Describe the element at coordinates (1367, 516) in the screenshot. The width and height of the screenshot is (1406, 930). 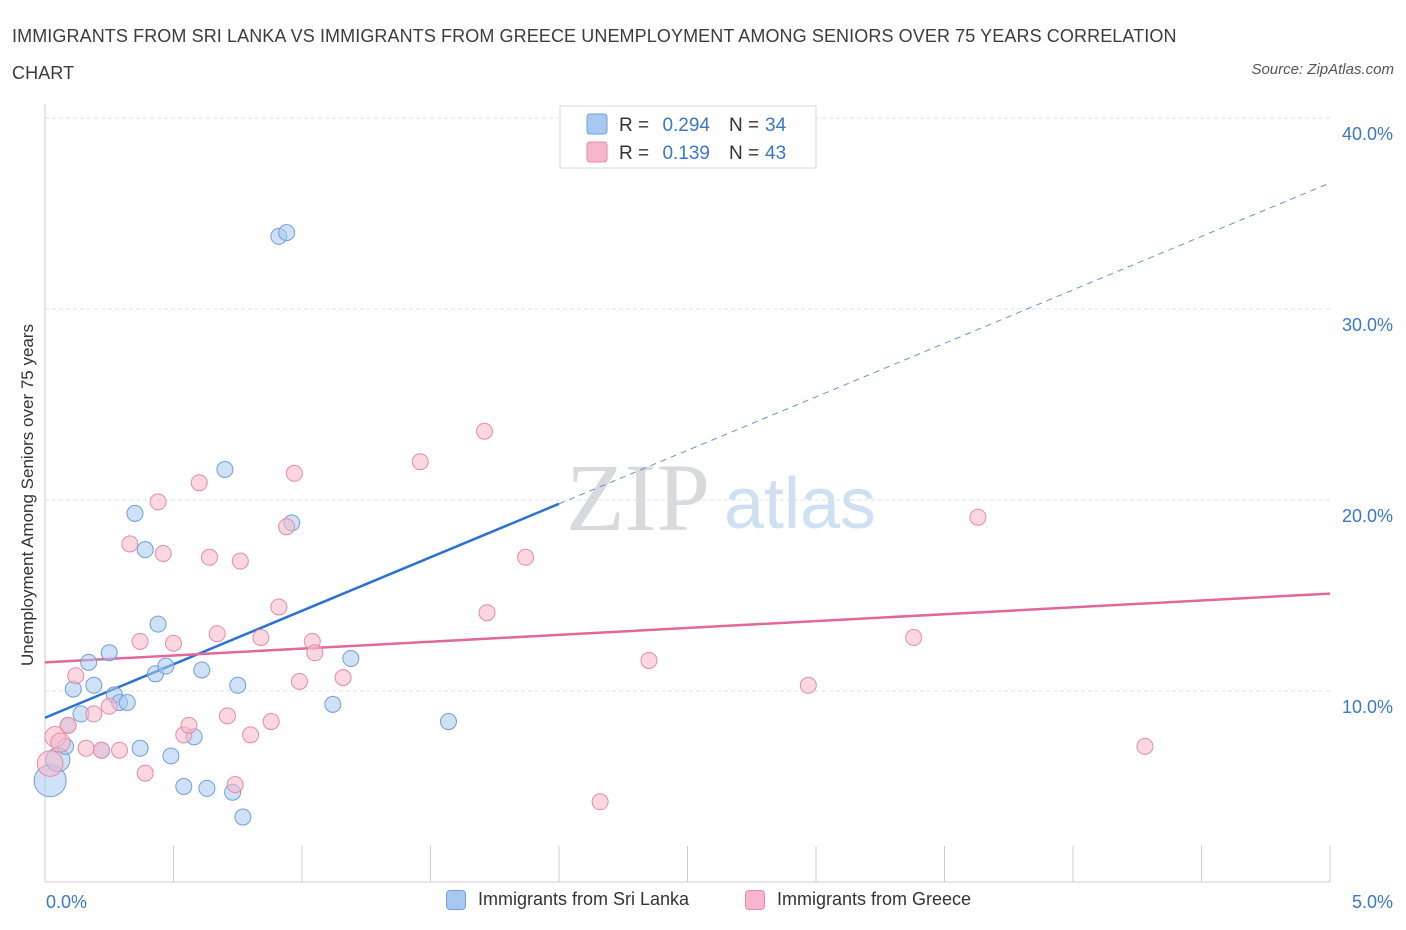
I see `y-tick-label-1: 20.0%` at that location.